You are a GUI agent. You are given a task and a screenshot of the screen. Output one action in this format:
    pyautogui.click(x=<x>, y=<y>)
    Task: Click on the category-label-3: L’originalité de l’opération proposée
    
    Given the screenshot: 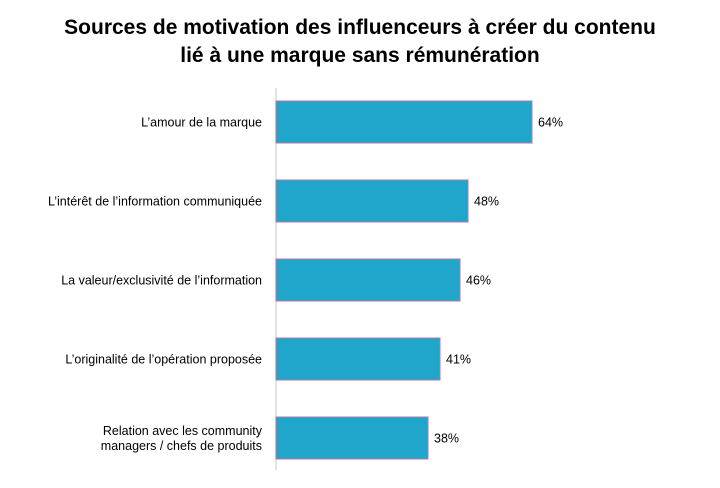 What is the action you would take?
    pyautogui.click(x=163, y=360)
    